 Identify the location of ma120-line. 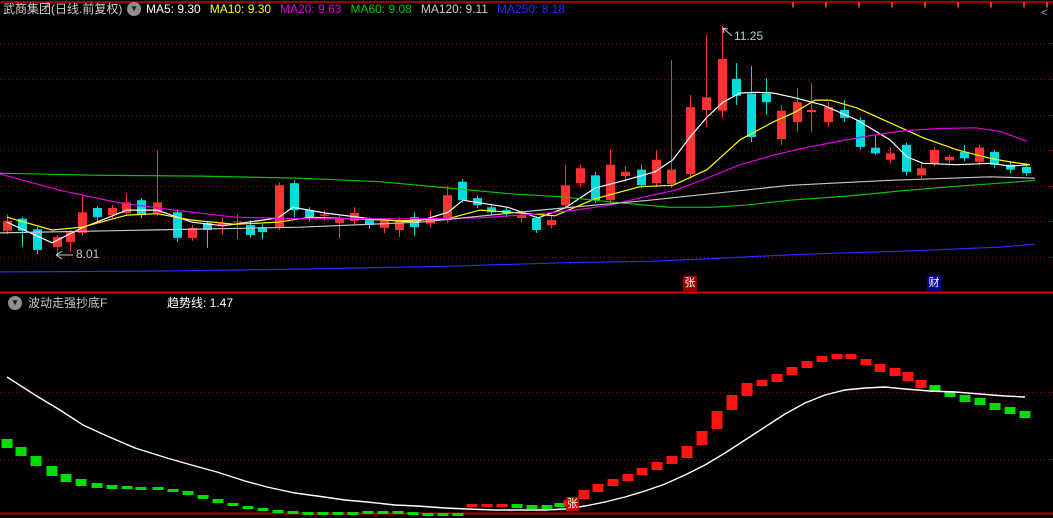
(518, 205).